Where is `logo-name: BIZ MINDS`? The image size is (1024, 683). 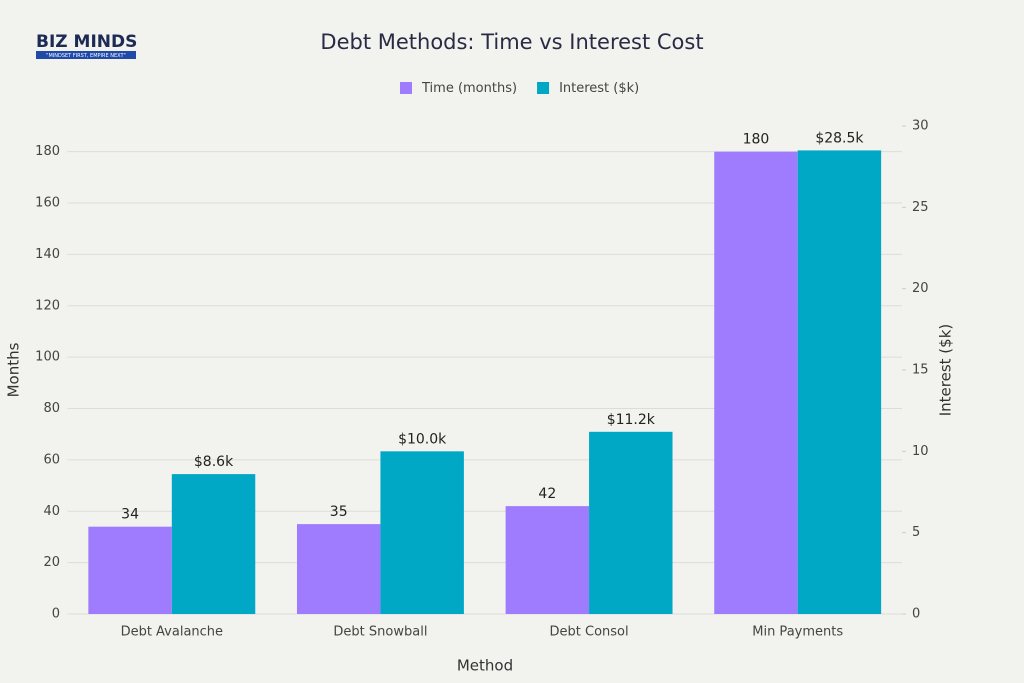 logo-name: BIZ MINDS is located at coordinates (86, 42).